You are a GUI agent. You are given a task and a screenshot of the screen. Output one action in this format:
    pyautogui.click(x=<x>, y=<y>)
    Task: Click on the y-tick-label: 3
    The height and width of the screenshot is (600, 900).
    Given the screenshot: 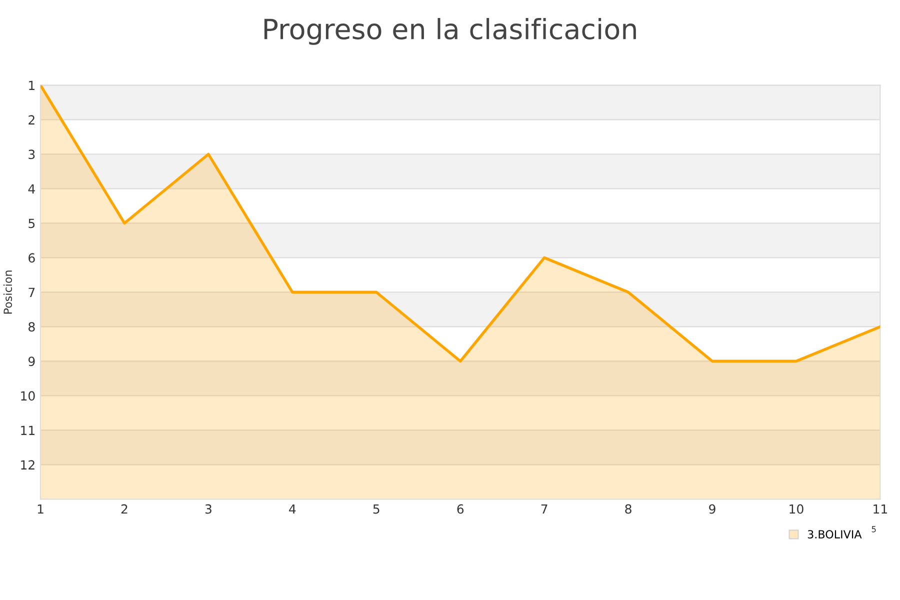 What is the action you would take?
    pyautogui.click(x=31, y=155)
    